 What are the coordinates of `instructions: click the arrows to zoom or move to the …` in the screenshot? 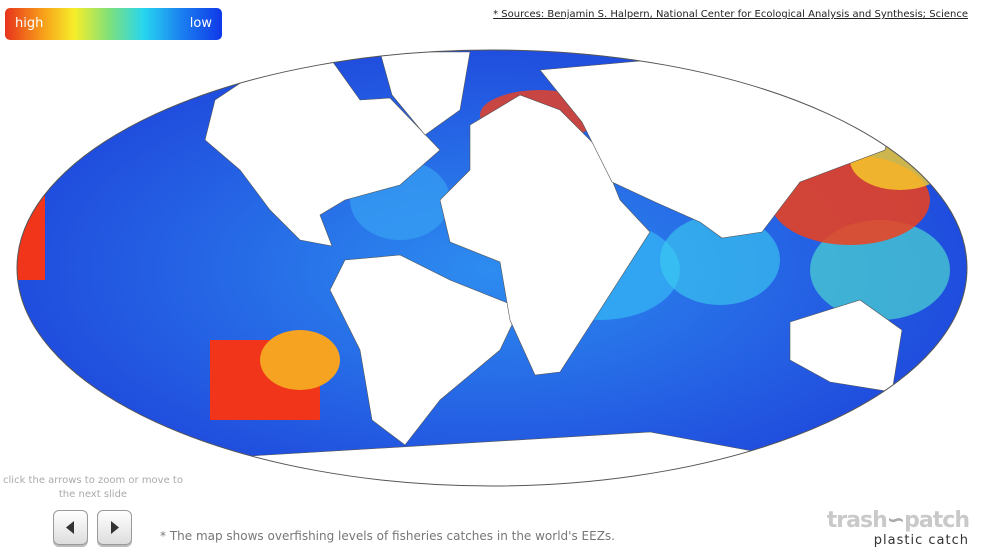 It's located at (93, 487).